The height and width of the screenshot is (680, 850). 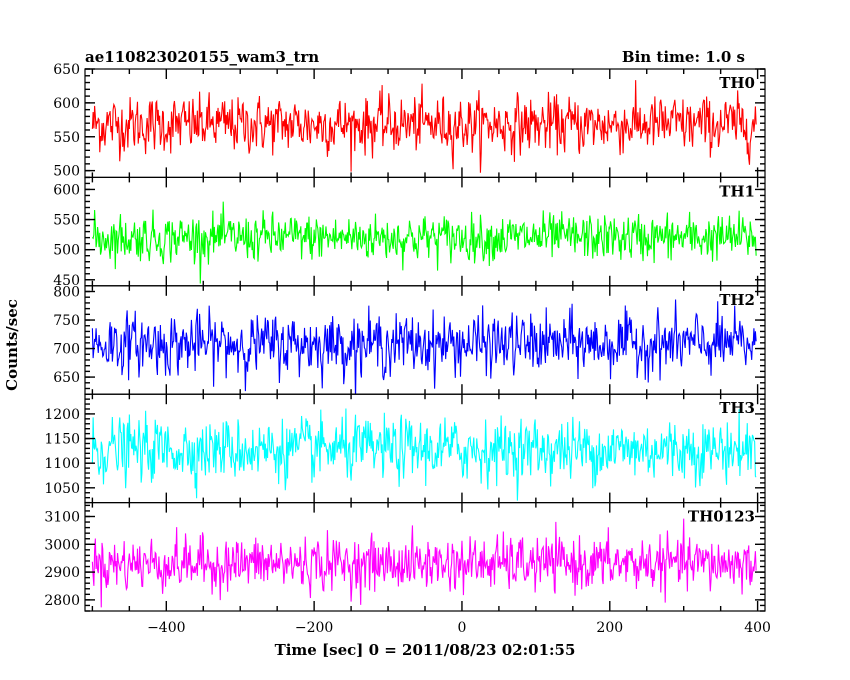 What do you see at coordinates (609, 628) in the screenshot?
I see `x-tick-label: 200` at bounding box center [609, 628].